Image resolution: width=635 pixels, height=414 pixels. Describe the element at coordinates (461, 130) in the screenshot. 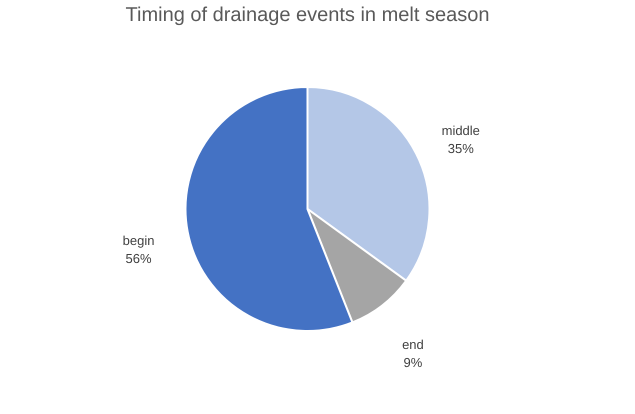

I see `slice-label: middle` at that location.